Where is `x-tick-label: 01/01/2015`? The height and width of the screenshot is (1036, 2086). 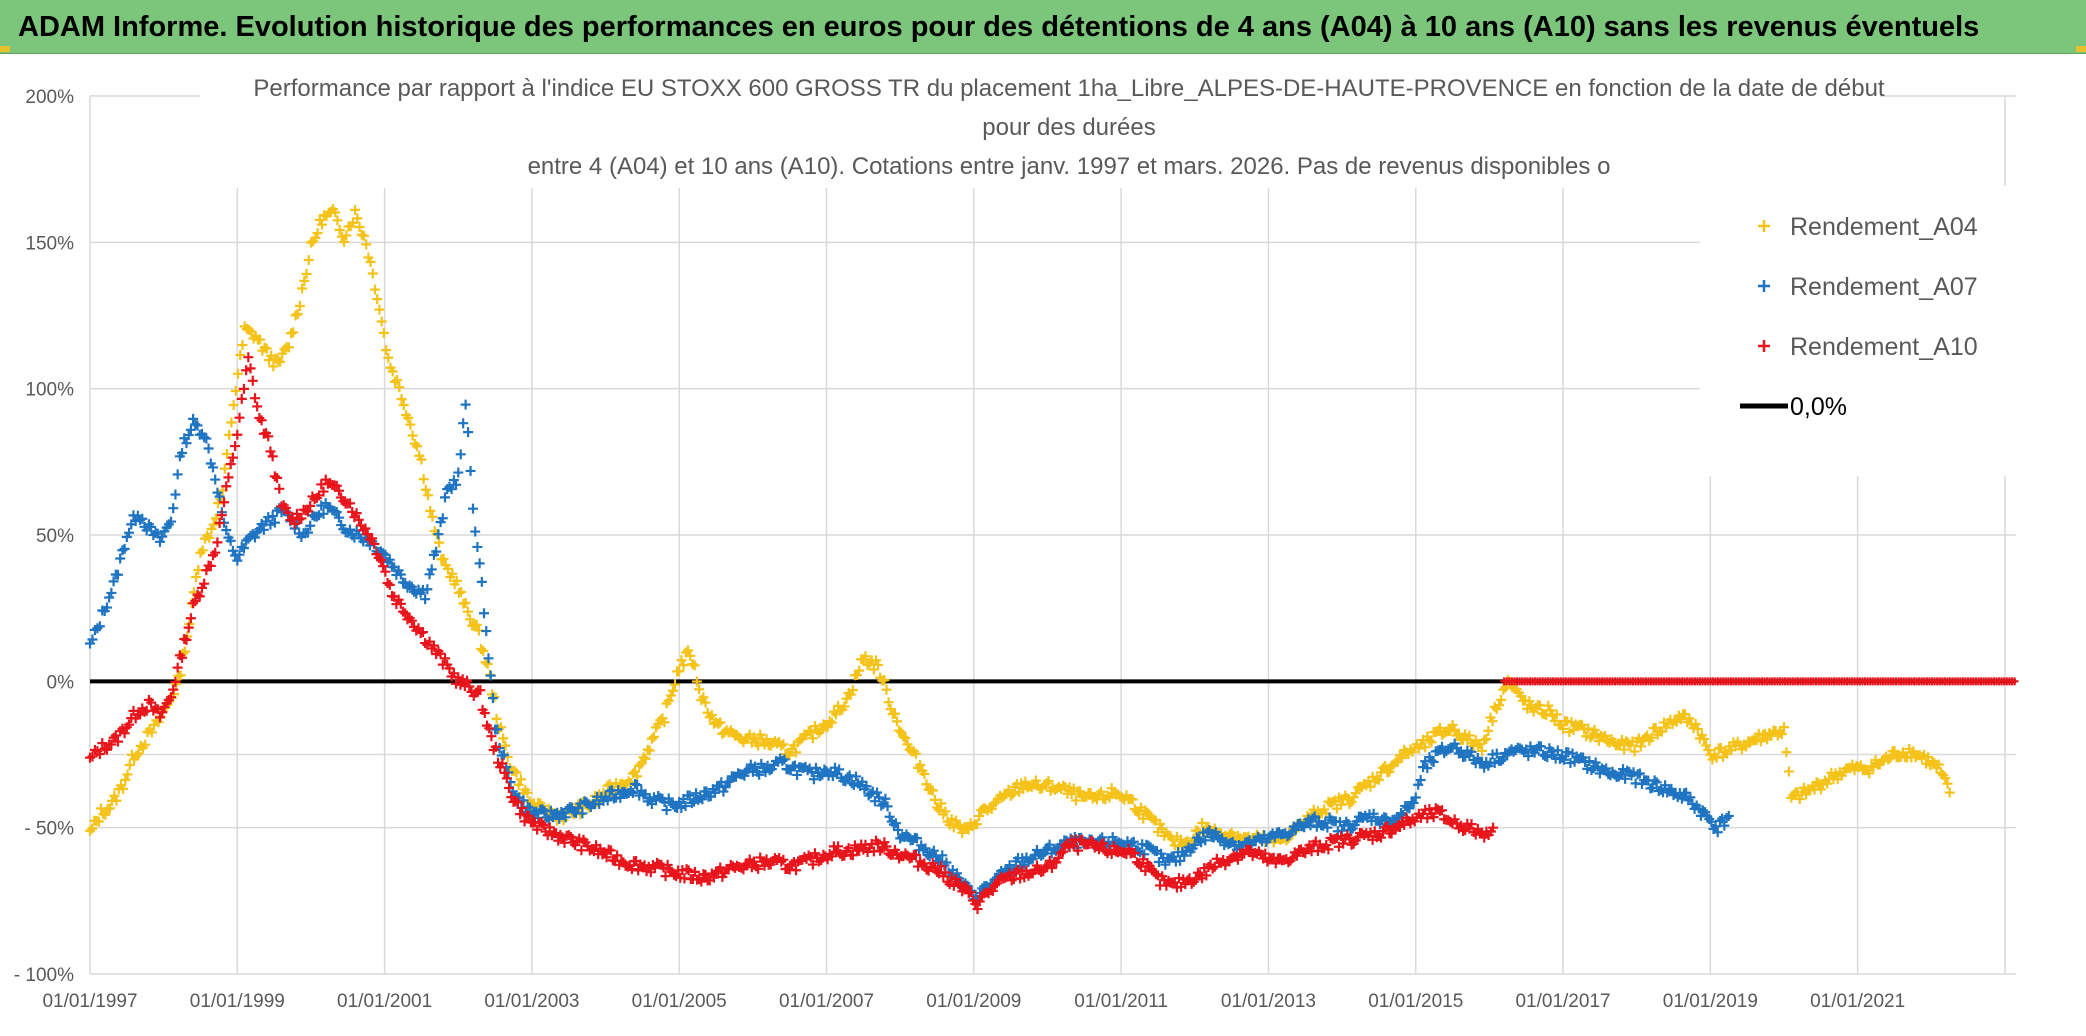
x-tick-label: 01/01/2015 is located at coordinates (1415, 1001).